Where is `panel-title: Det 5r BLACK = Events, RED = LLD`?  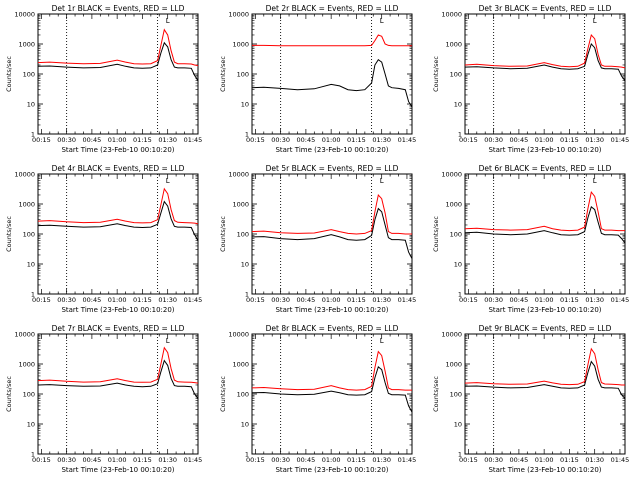 panel-title: Det 5r BLACK = Events, RED = LLD is located at coordinates (332, 168).